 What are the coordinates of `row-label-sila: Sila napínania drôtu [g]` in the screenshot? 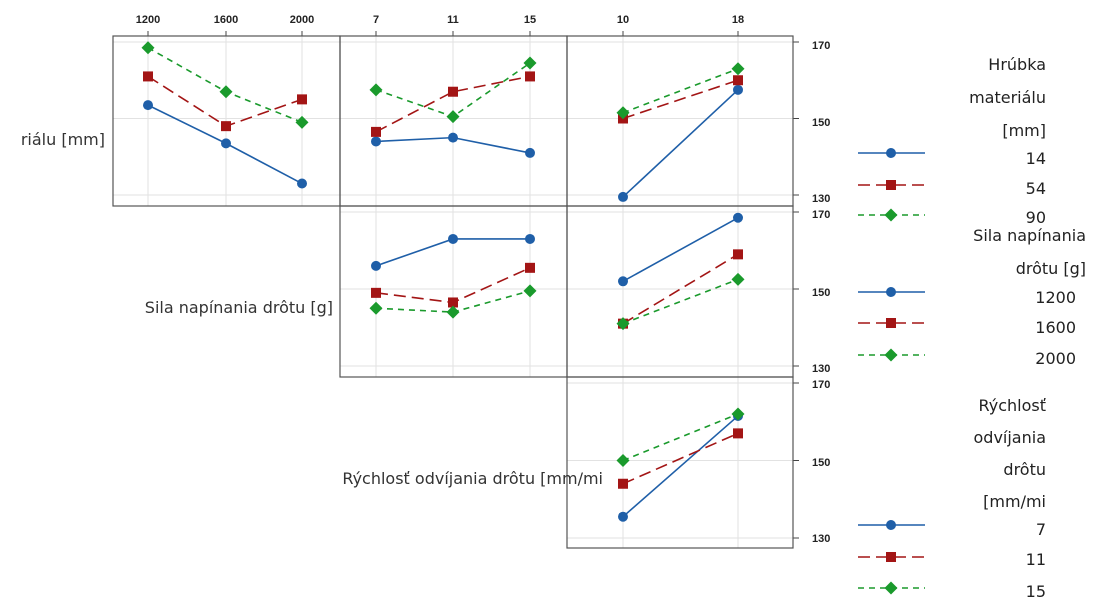 It's located at (239, 307).